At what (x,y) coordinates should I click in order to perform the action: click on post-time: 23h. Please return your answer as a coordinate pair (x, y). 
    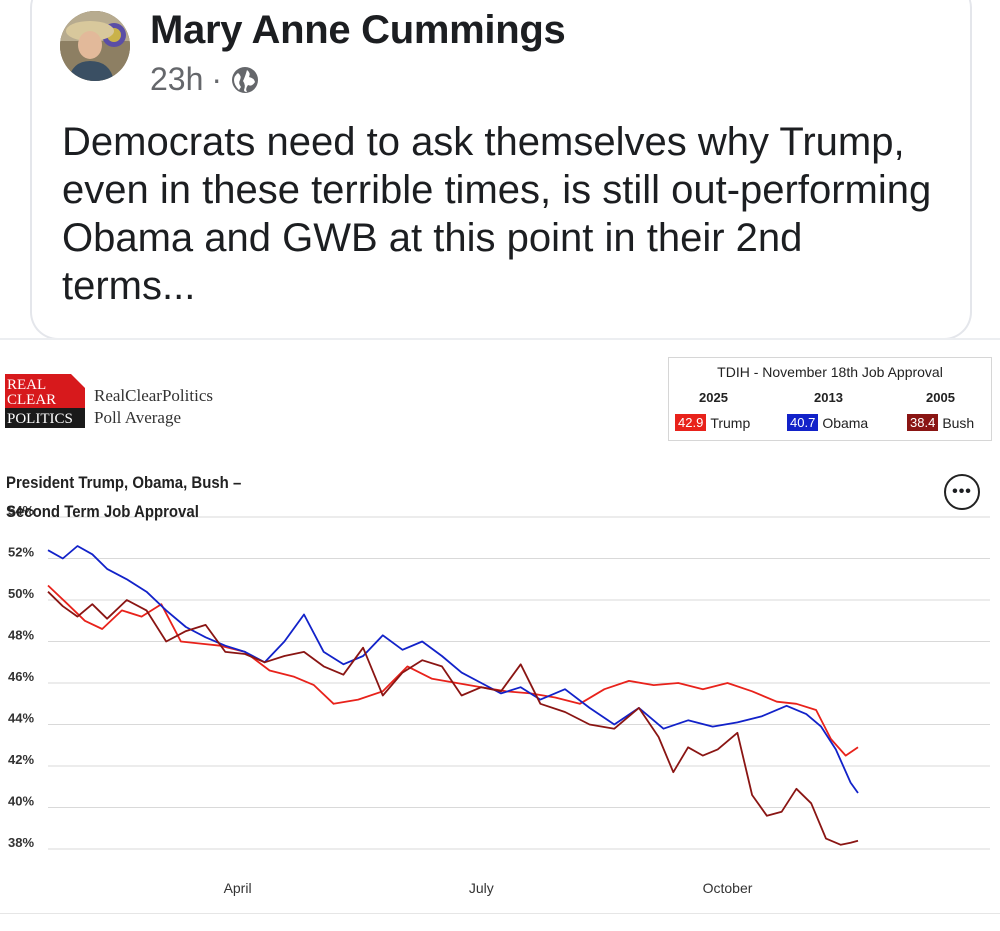
    Looking at the image, I should click on (177, 79).